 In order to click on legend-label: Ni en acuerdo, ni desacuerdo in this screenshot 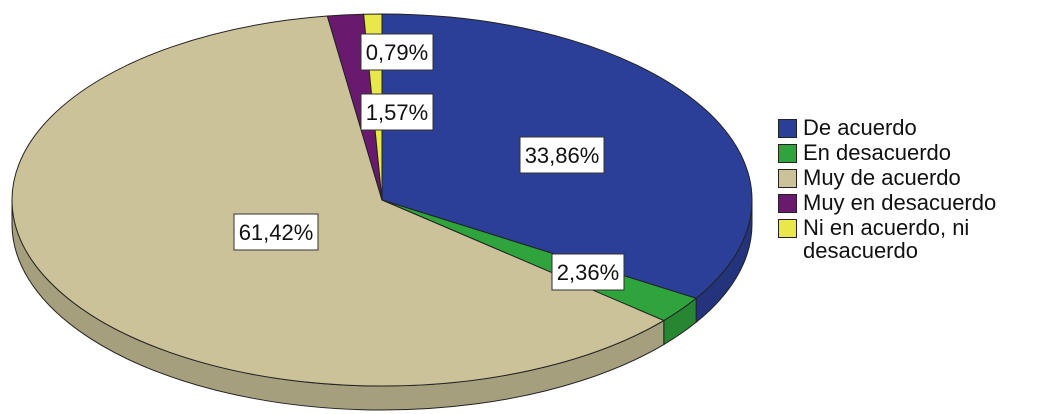, I will do `click(886, 239)`.